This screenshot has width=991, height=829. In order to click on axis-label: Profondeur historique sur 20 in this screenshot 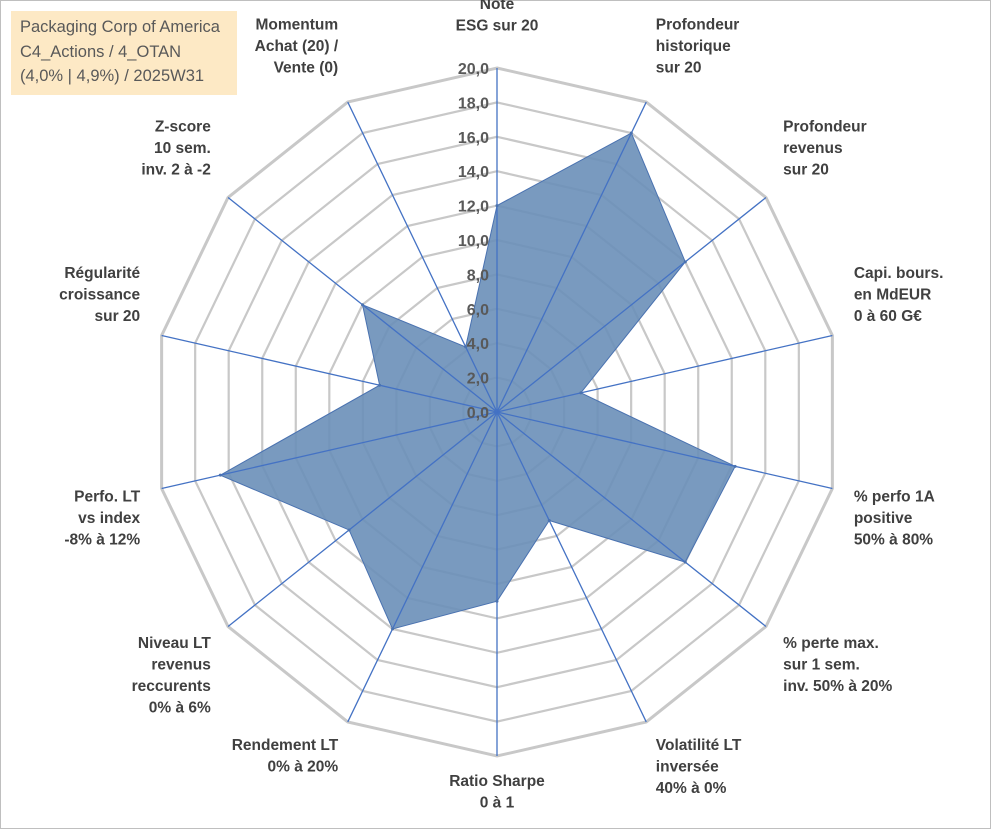, I will do `click(698, 47)`.